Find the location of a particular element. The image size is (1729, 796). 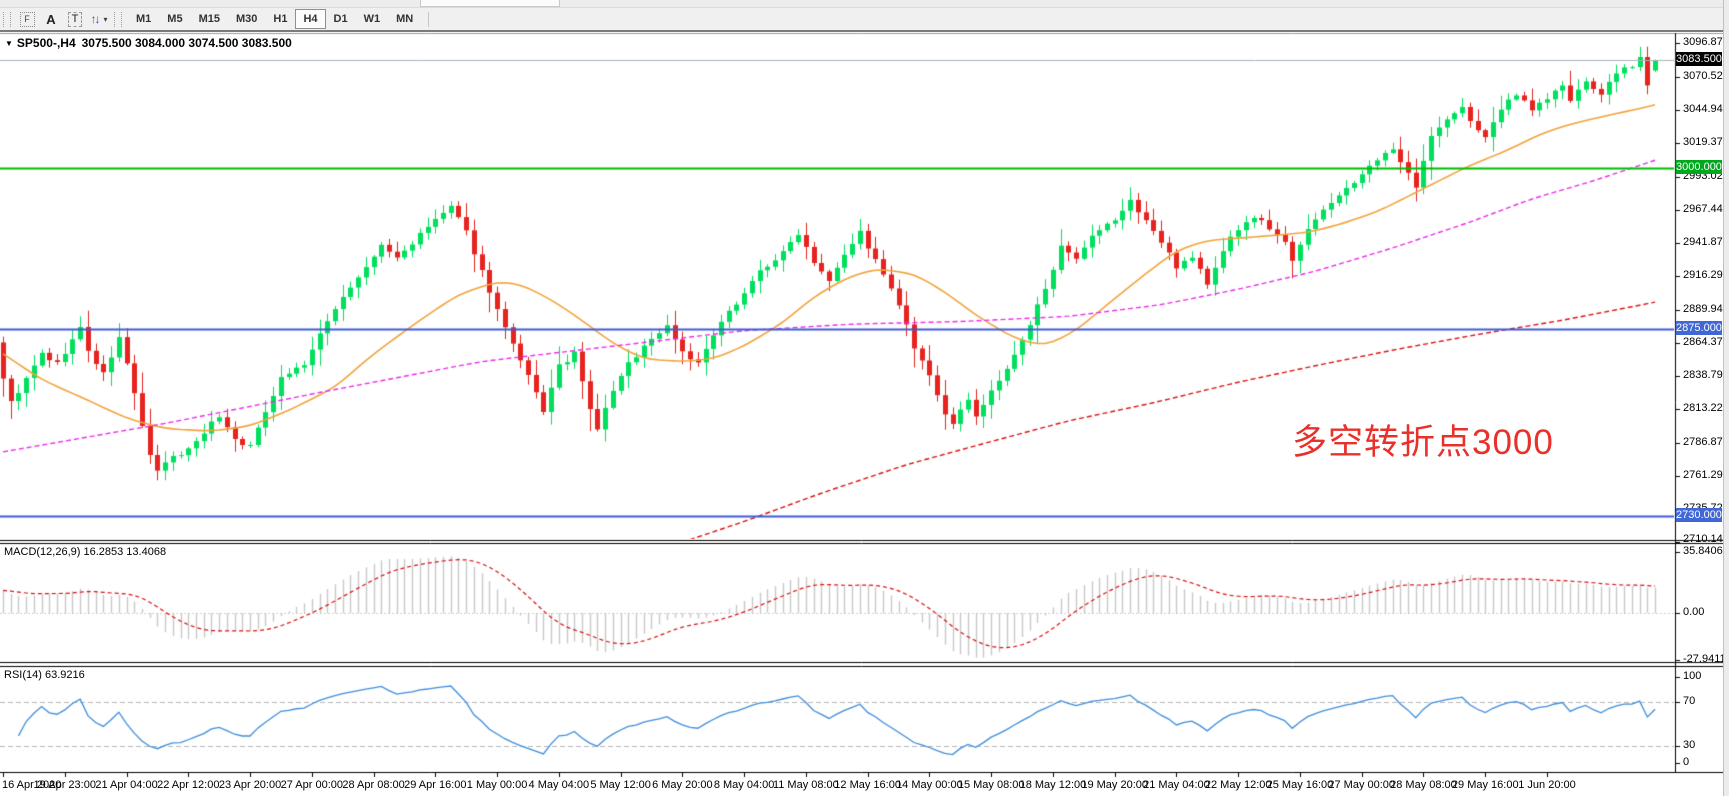

time-axis-label: 6 May 20:00 is located at coordinates (682, 785).